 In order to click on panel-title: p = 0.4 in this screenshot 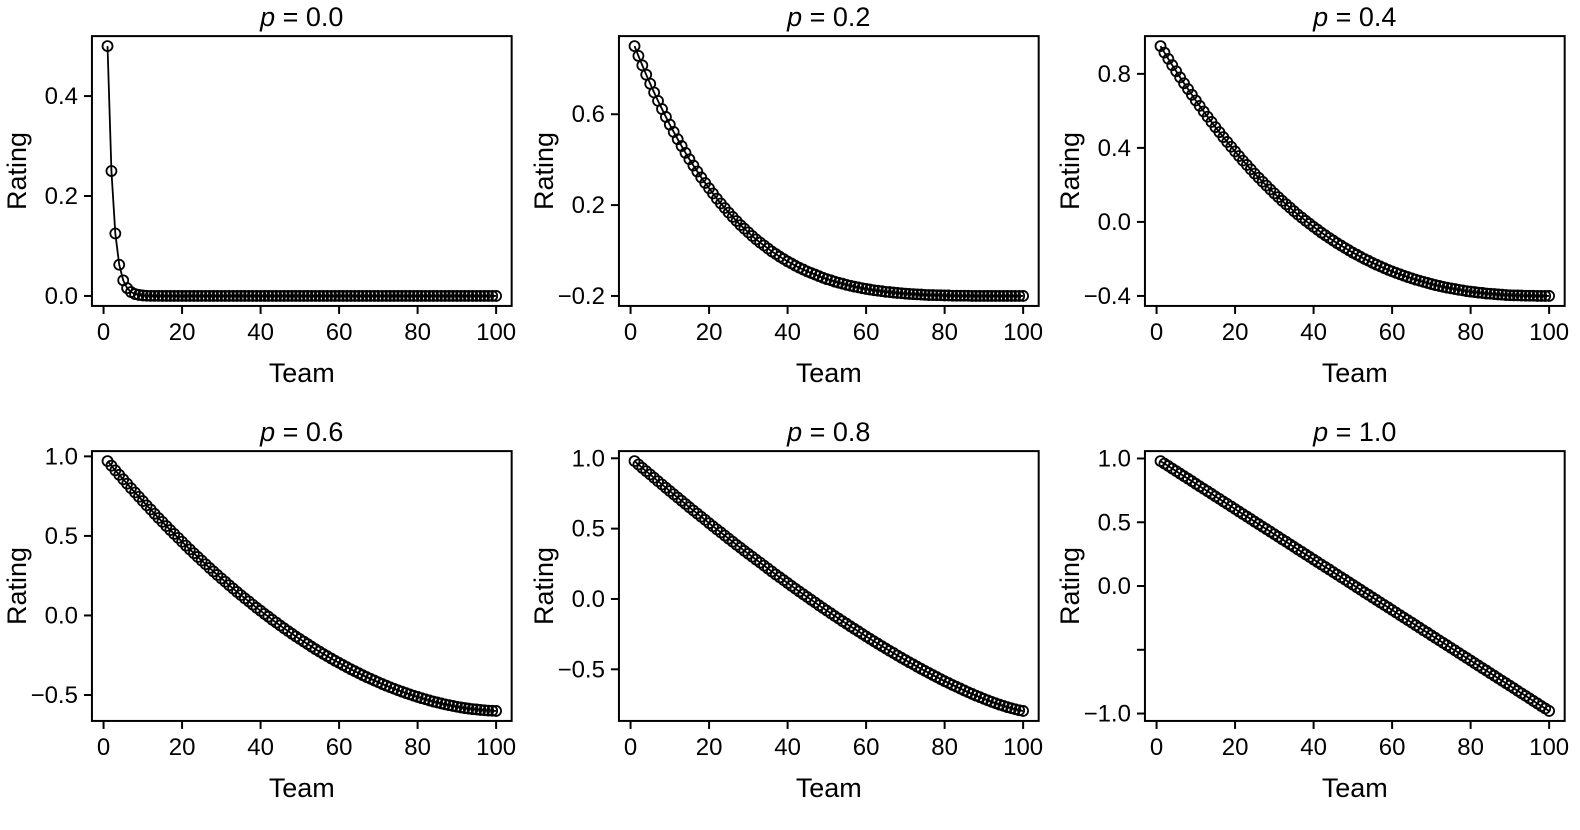, I will do `click(1355, 17)`.